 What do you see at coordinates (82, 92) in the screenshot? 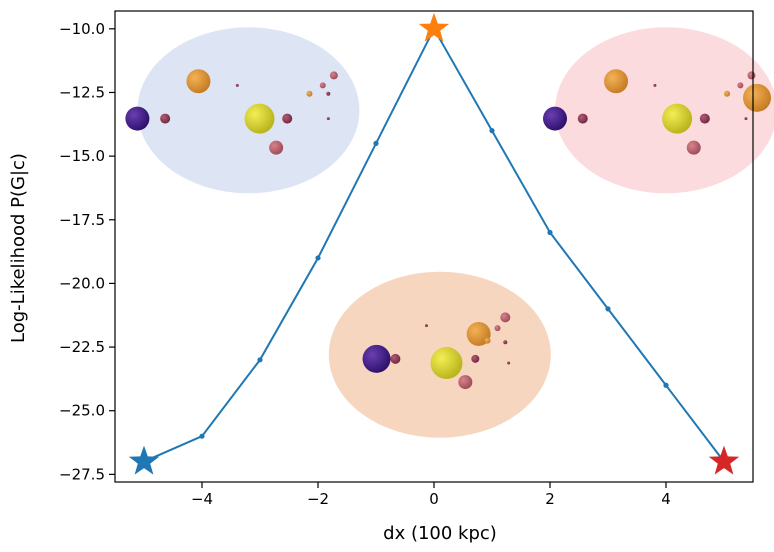
I see `y-tick-label: −12.5` at bounding box center [82, 92].